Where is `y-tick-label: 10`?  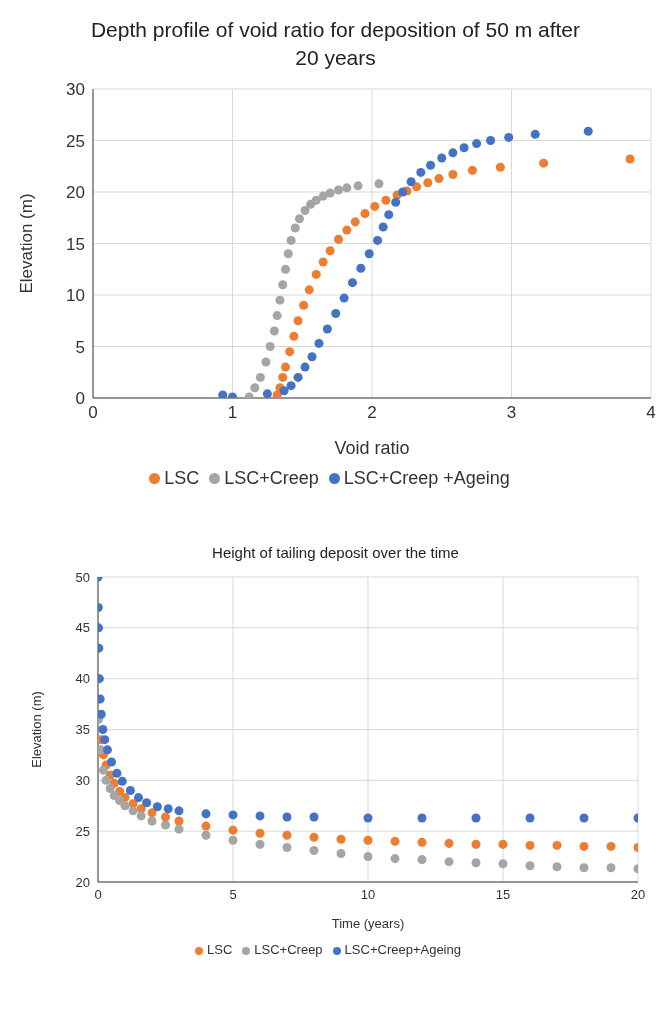 y-tick-label: 10 is located at coordinates (75, 295).